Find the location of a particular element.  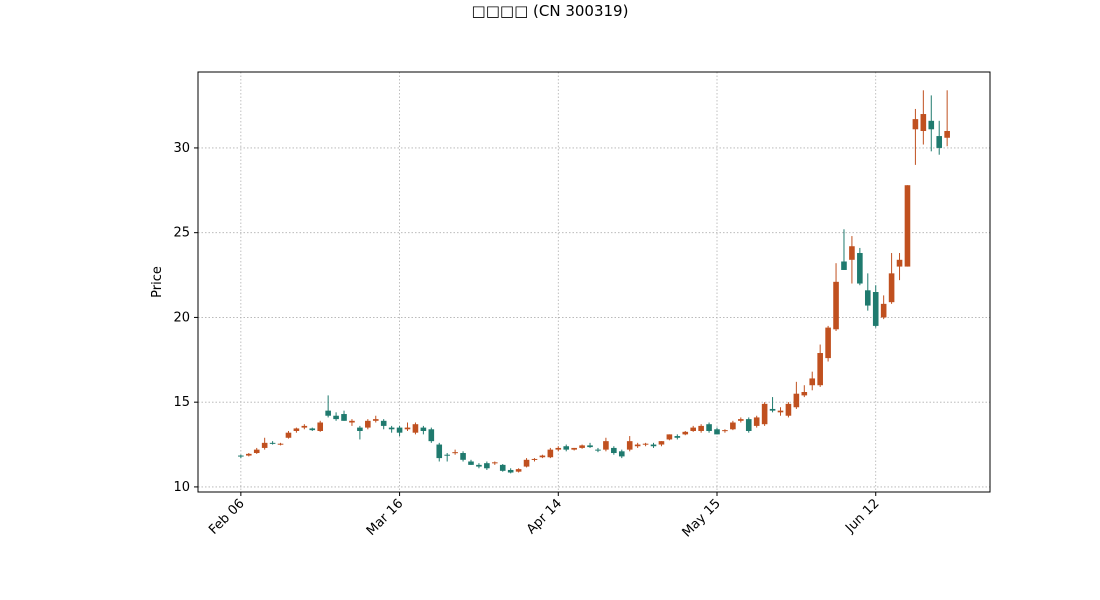

y-tick-label: 30 is located at coordinates (181, 148).